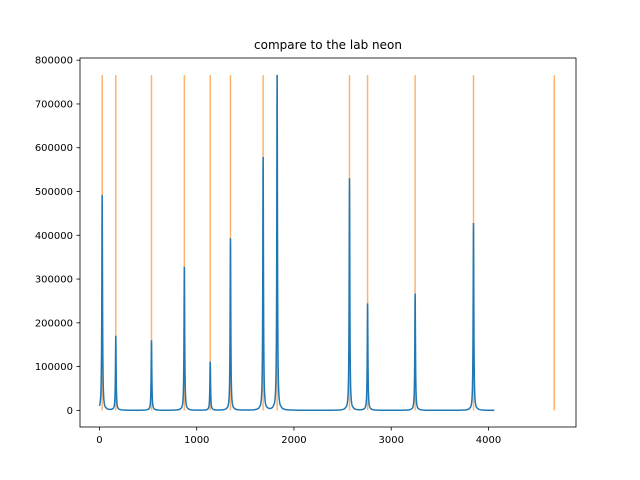 The image size is (640, 480). I want to click on x-tick-label: 1000, so click(196, 440).